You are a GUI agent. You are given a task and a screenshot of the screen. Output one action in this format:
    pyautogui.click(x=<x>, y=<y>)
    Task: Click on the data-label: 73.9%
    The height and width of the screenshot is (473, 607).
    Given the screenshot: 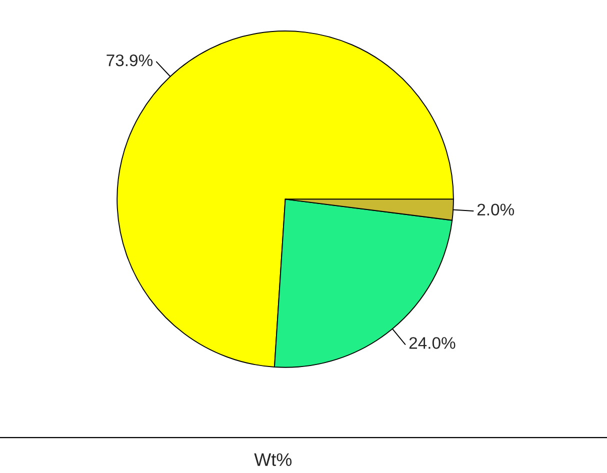 What is the action you would take?
    pyautogui.click(x=129, y=60)
    